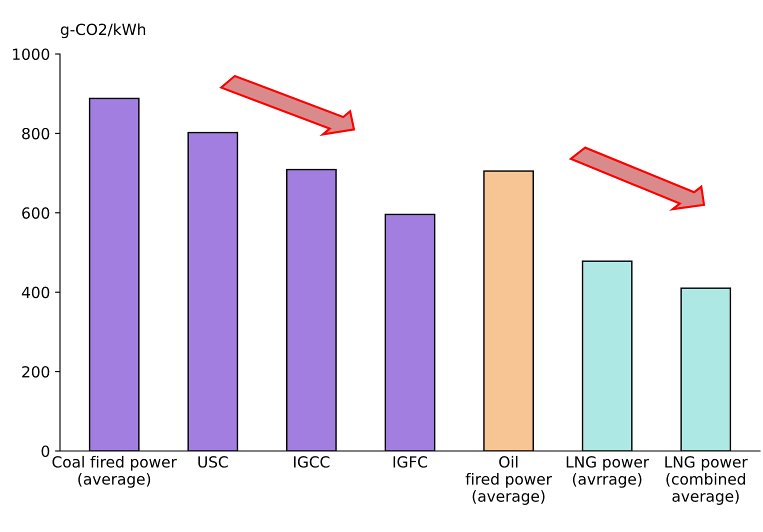 This screenshot has width=763, height=532. What do you see at coordinates (411, 462) in the screenshot?
I see `x-tick-label: IGFC` at bounding box center [411, 462].